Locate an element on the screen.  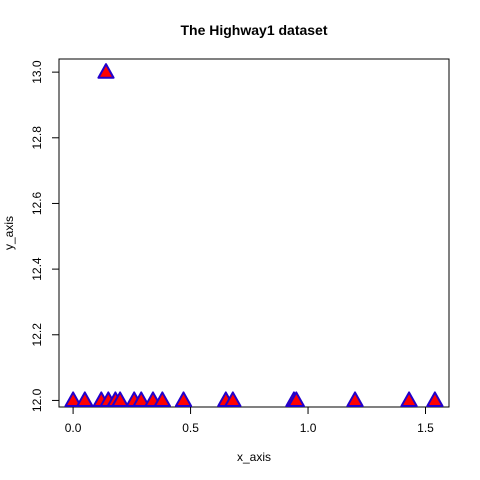
chart-title: The Highway1 dataset is located at coordinates (253, 30).